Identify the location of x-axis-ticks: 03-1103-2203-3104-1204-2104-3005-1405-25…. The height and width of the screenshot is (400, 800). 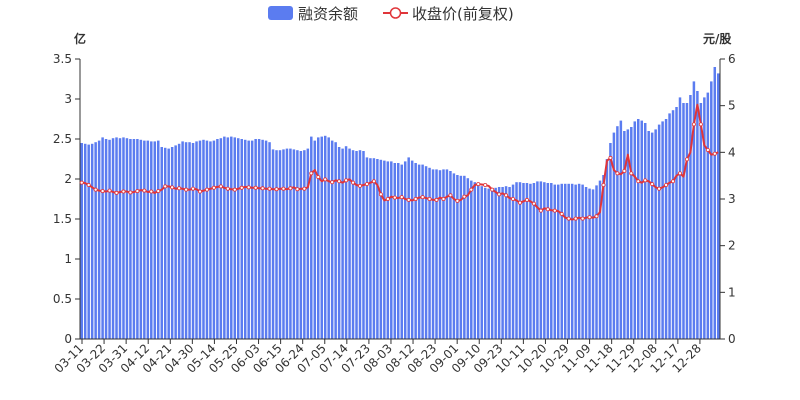
(378, 357).